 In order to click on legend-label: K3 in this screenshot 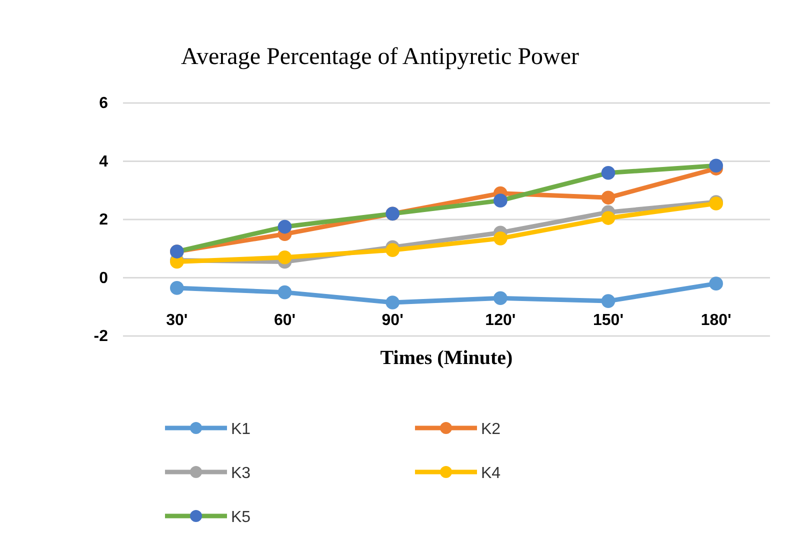, I will do `click(241, 473)`.